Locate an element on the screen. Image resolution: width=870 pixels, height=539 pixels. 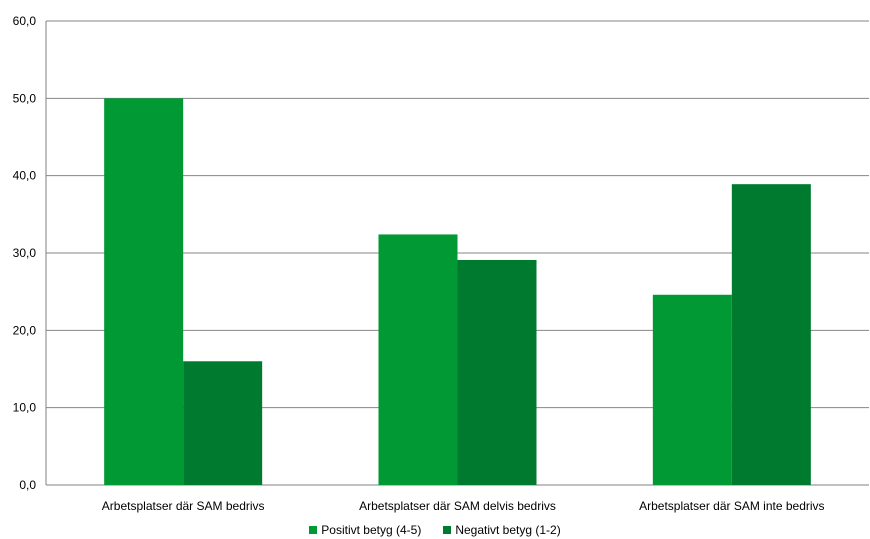
x-category-label: Arbetsplatser där SAM delvis bedrivs is located at coordinates (457, 506).